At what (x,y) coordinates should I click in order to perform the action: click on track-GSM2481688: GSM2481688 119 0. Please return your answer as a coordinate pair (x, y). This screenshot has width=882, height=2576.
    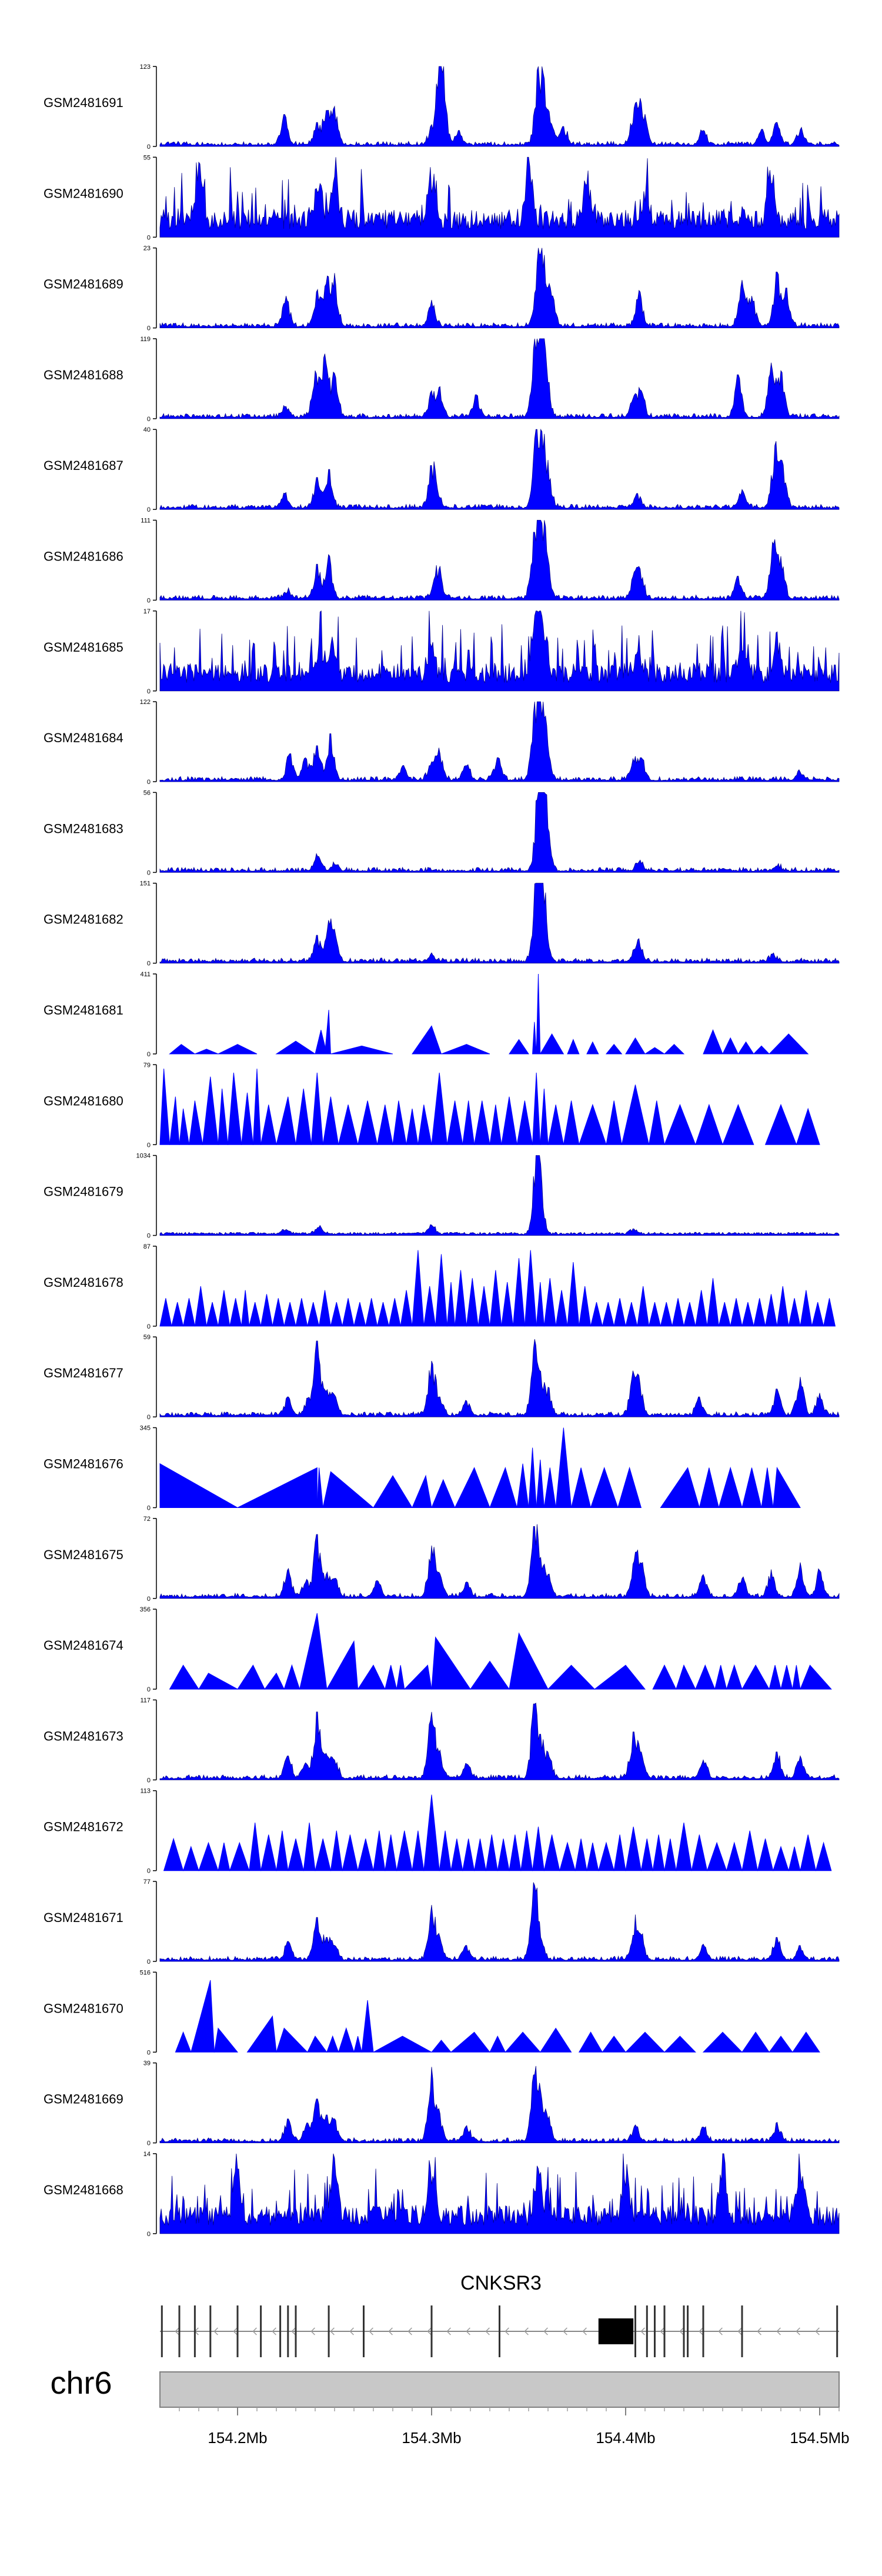
    Looking at the image, I should click on (442, 379).